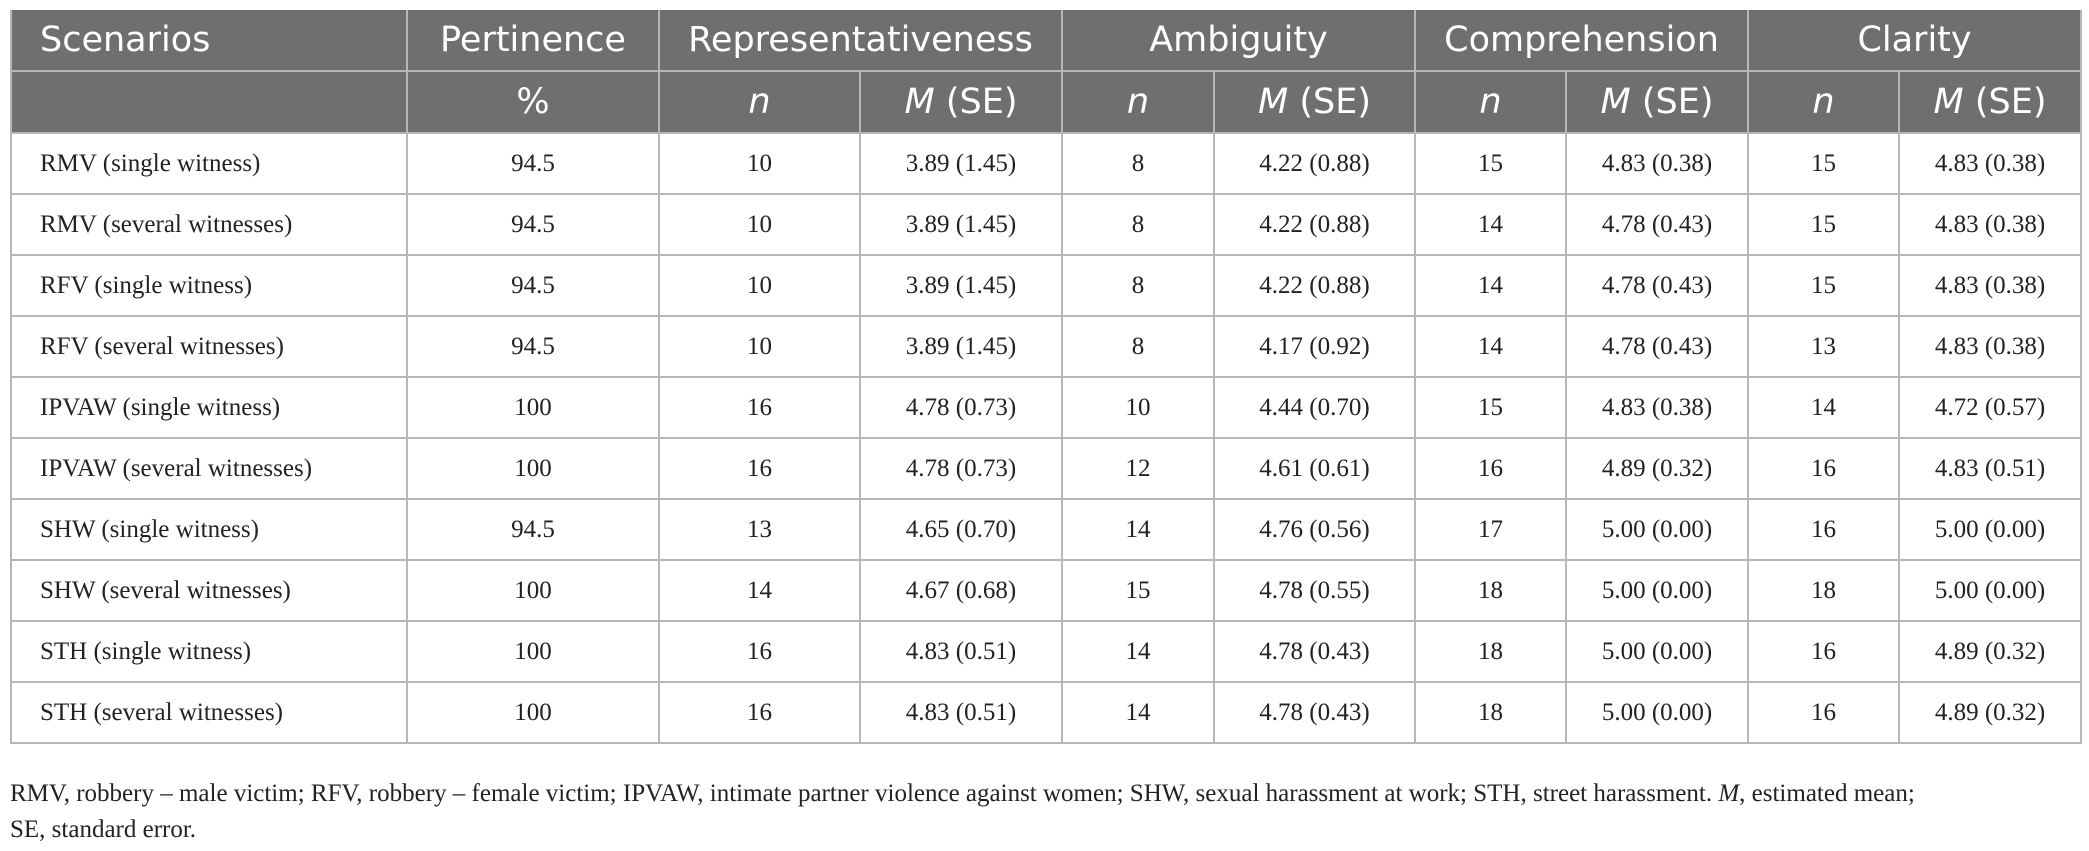  Describe the element at coordinates (1824, 407) in the screenshot. I see `cell-clarity-n: 14` at that location.